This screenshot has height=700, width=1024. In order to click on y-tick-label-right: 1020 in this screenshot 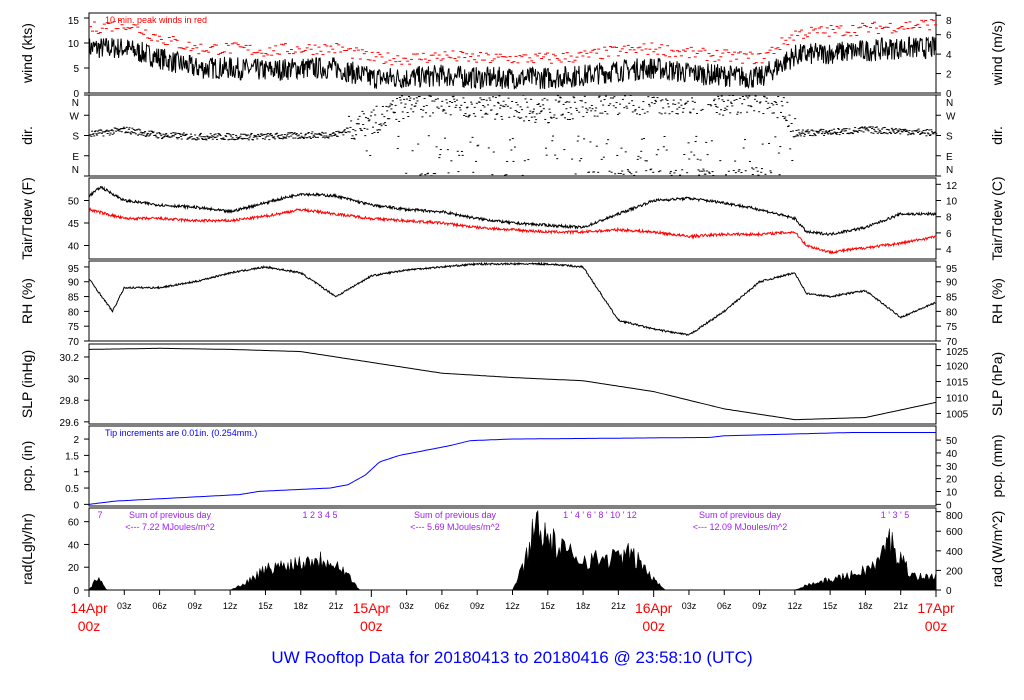, I will do `click(957, 367)`.